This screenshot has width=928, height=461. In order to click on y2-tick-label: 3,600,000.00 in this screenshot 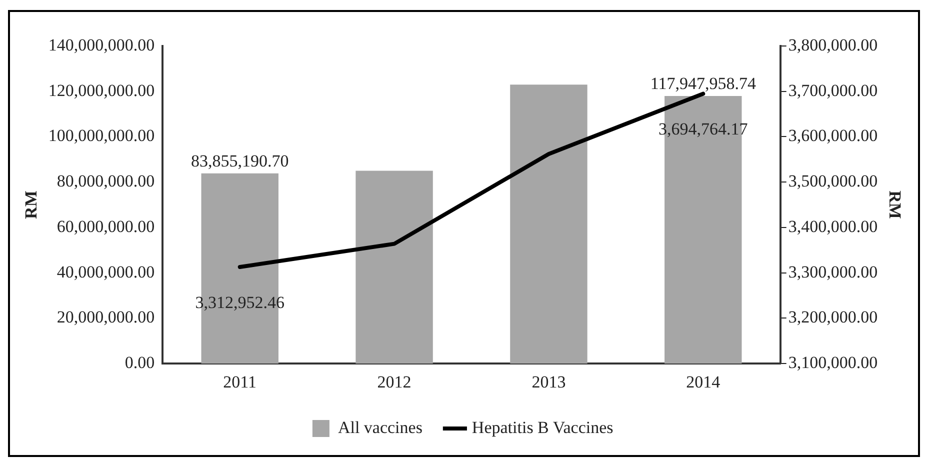, I will do `click(833, 136)`.